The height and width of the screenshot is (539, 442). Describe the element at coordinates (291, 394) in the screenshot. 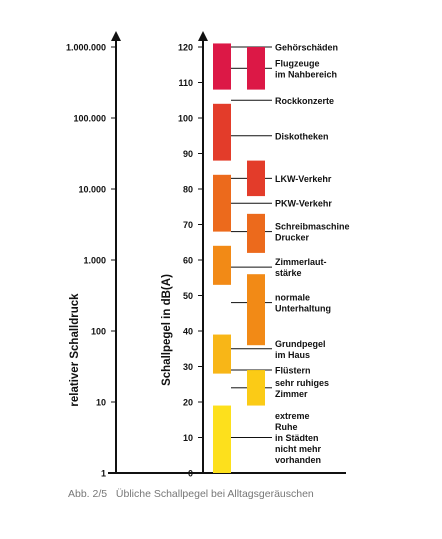

I see `source-label: Zimmer` at that location.